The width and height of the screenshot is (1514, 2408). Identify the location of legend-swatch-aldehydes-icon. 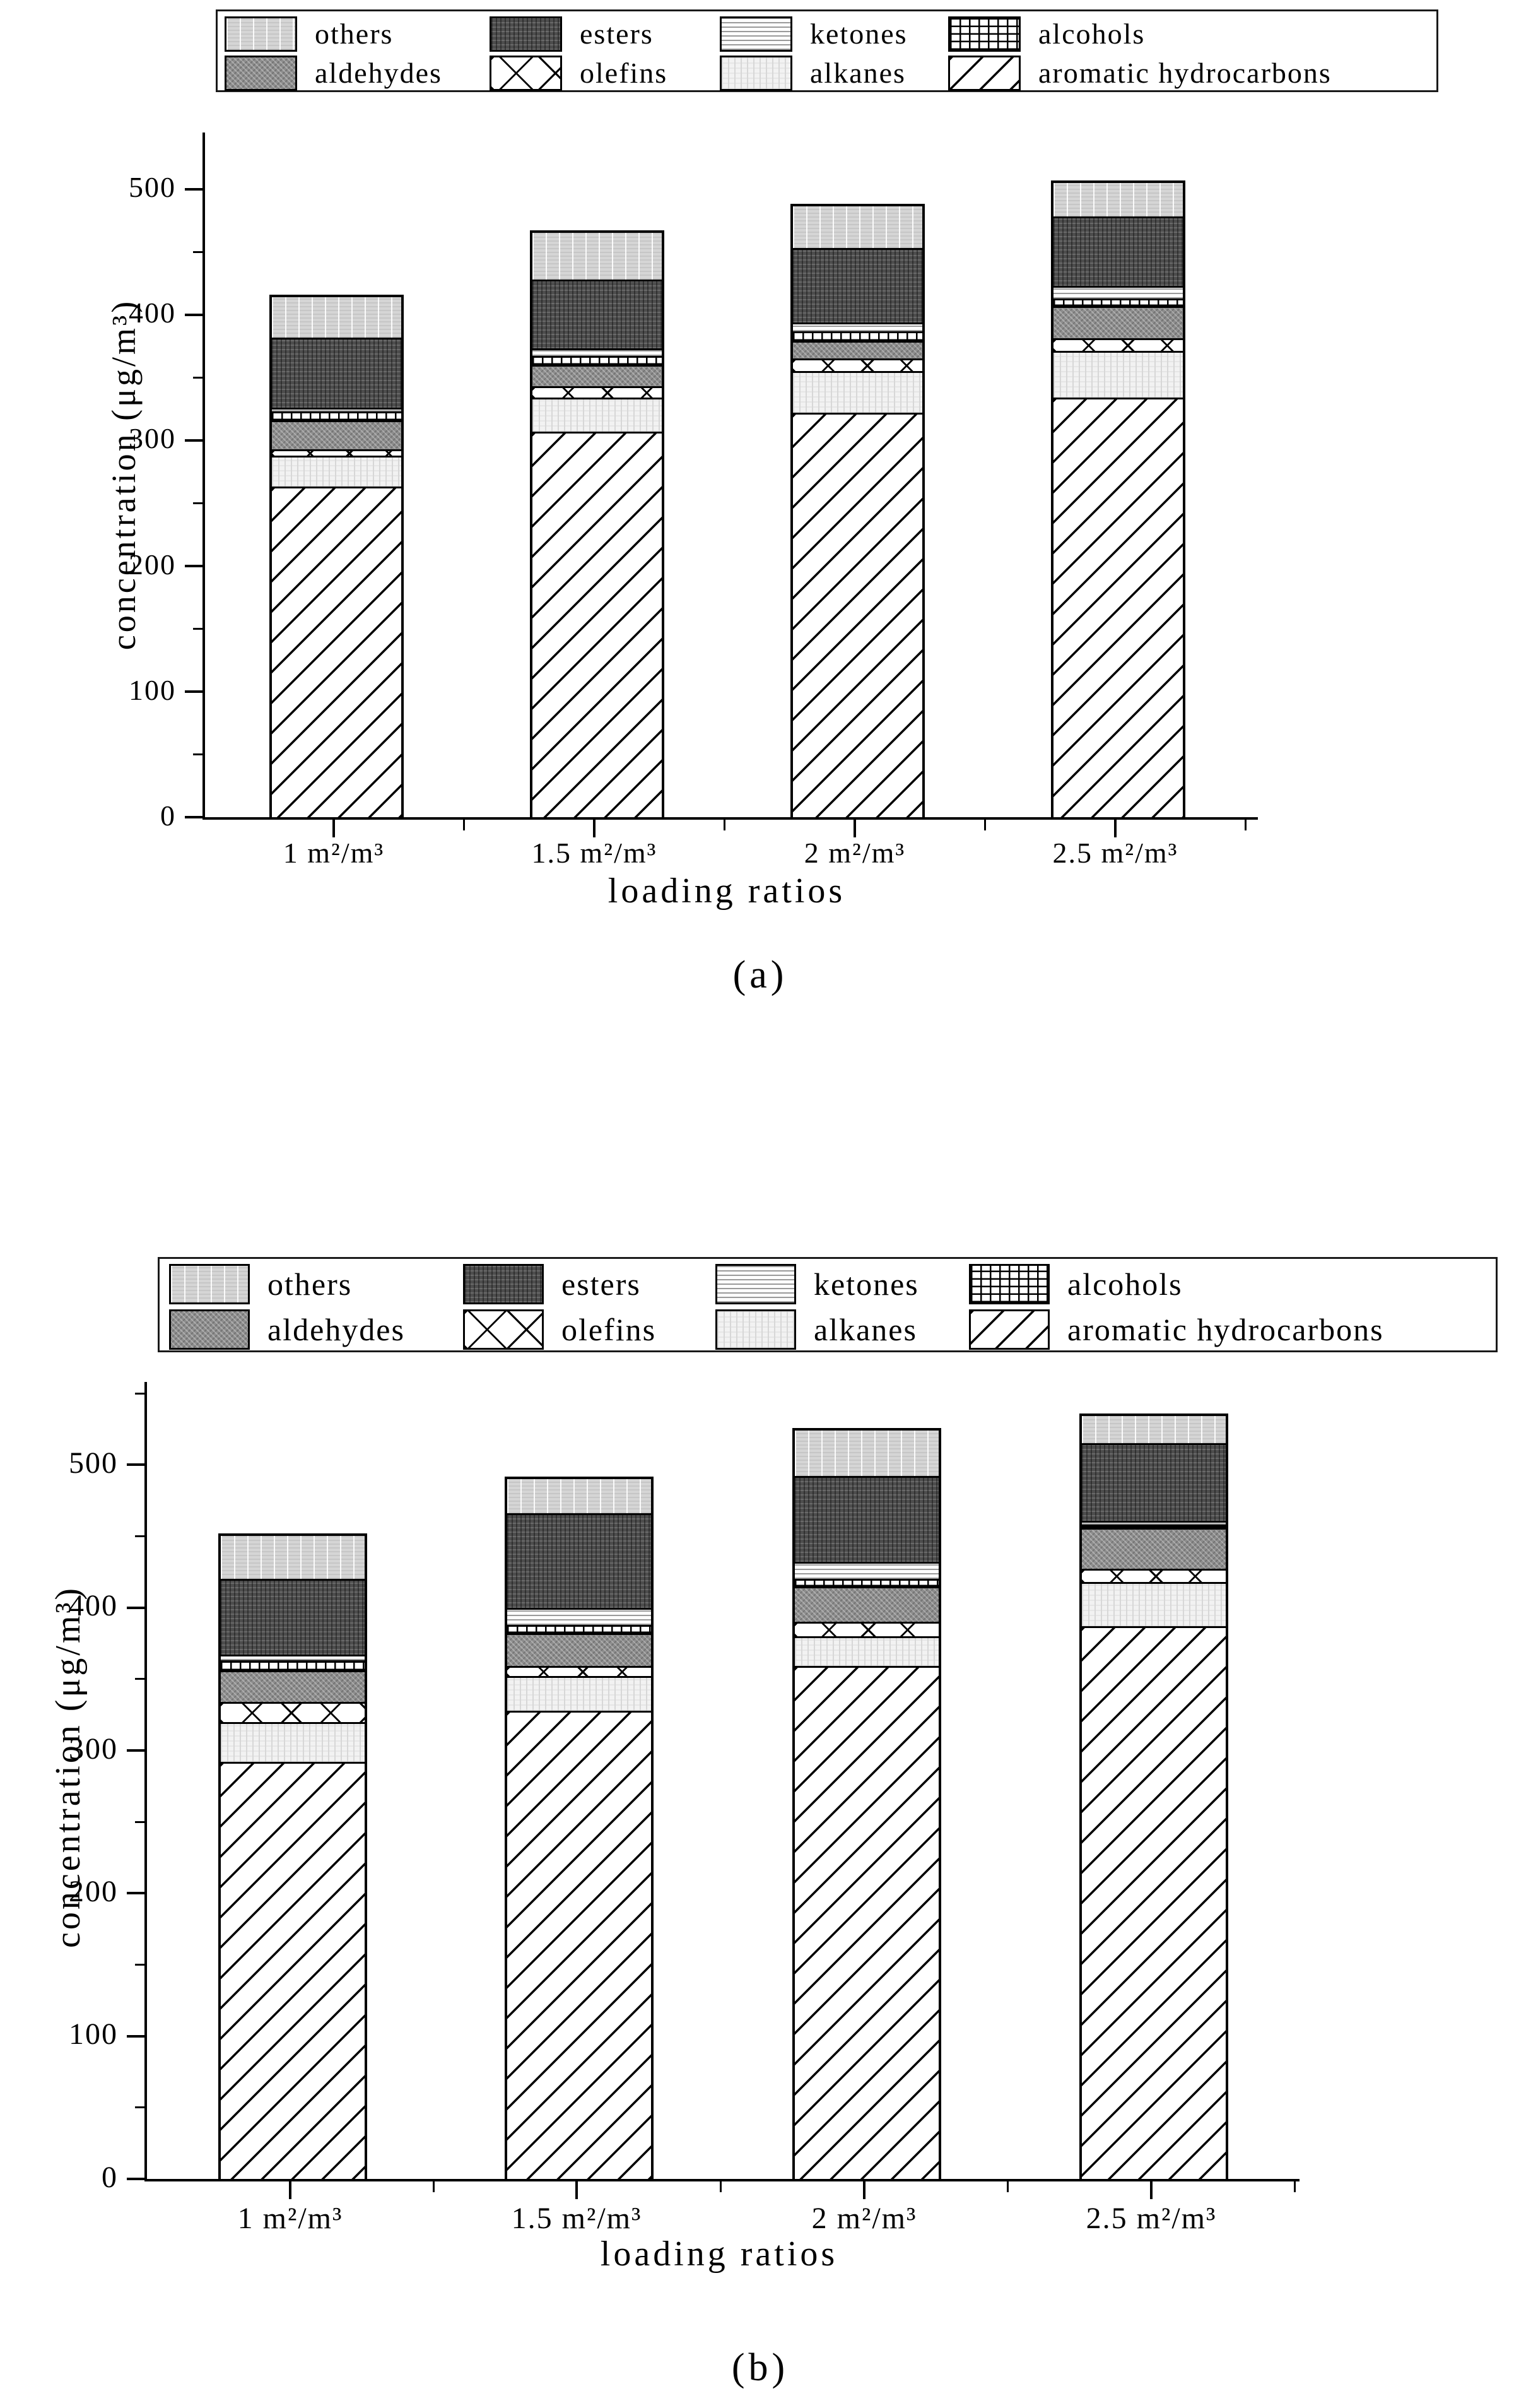
(209, 1329).